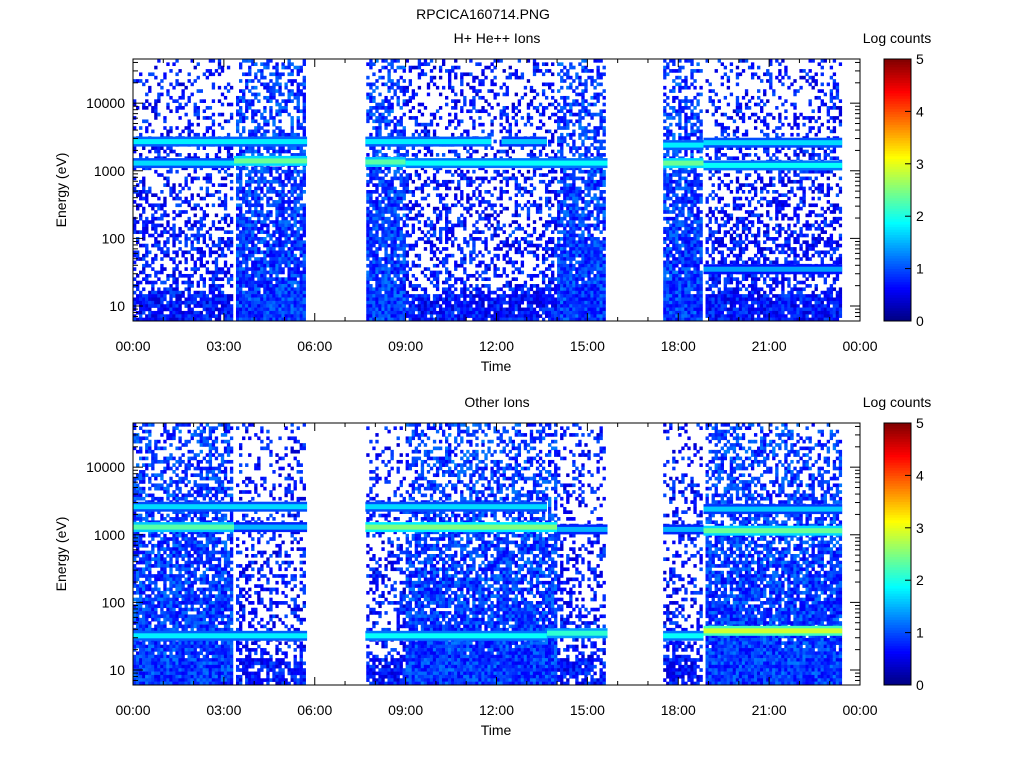 This screenshot has height=768, width=1024. I want to click on x-tick-label: 09:00, so click(405, 710).